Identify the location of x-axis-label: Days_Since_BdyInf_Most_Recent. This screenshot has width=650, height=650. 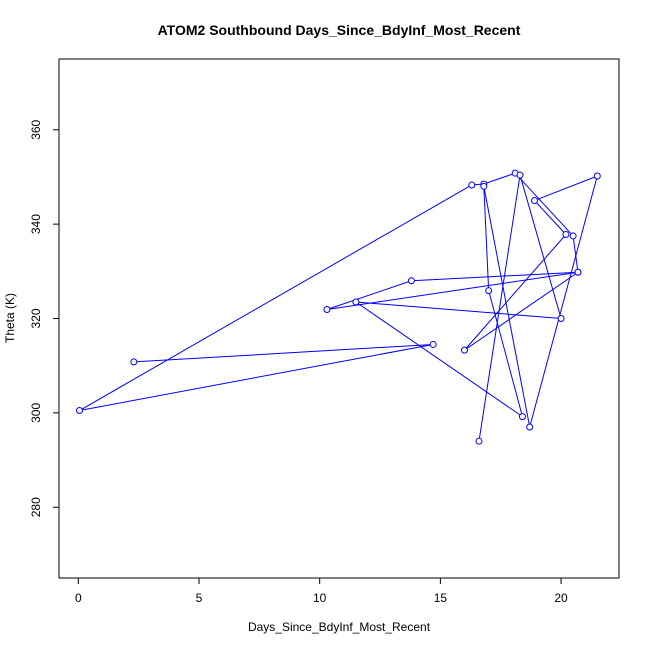
(339, 627).